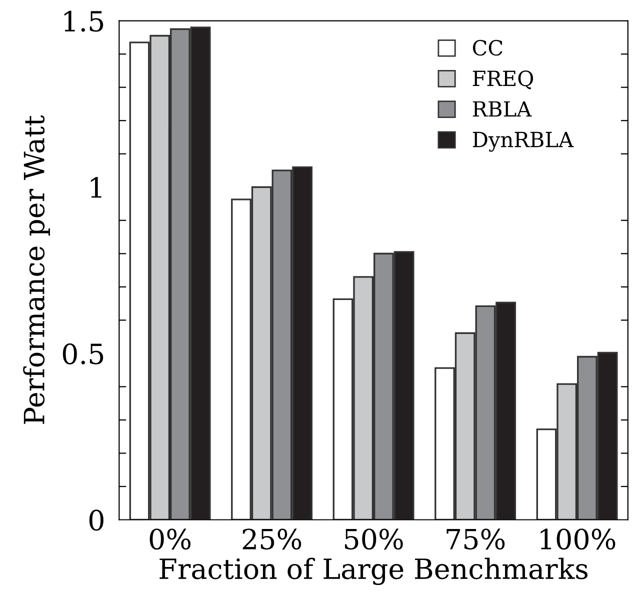 This screenshot has width=644, height=594. What do you see at coordinates (374, 572) in the screenshot?
I see `x-axis-title: Fraction of Large Benchmarks` at bounding box center [374, 572].